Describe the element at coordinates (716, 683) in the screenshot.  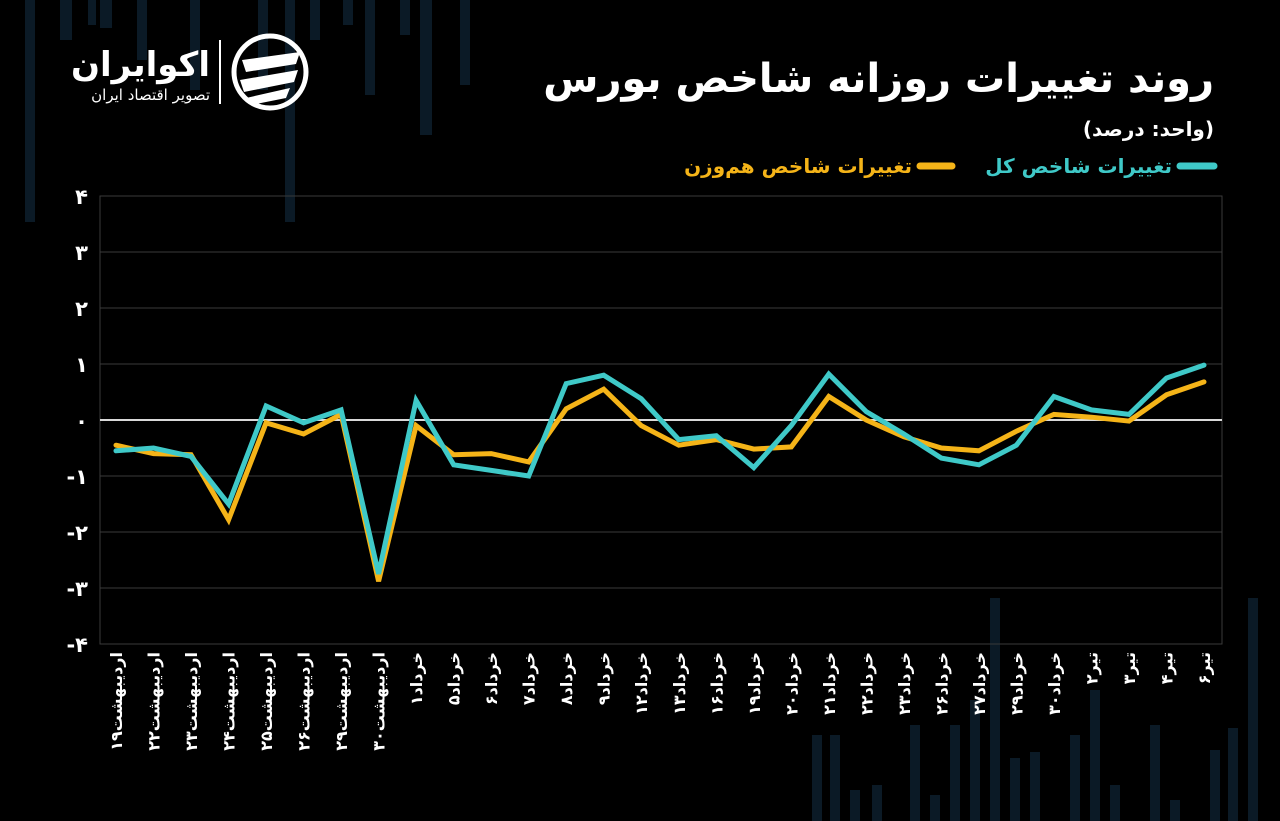
I see `x-tick-label: خرداد۱۶` at that location.